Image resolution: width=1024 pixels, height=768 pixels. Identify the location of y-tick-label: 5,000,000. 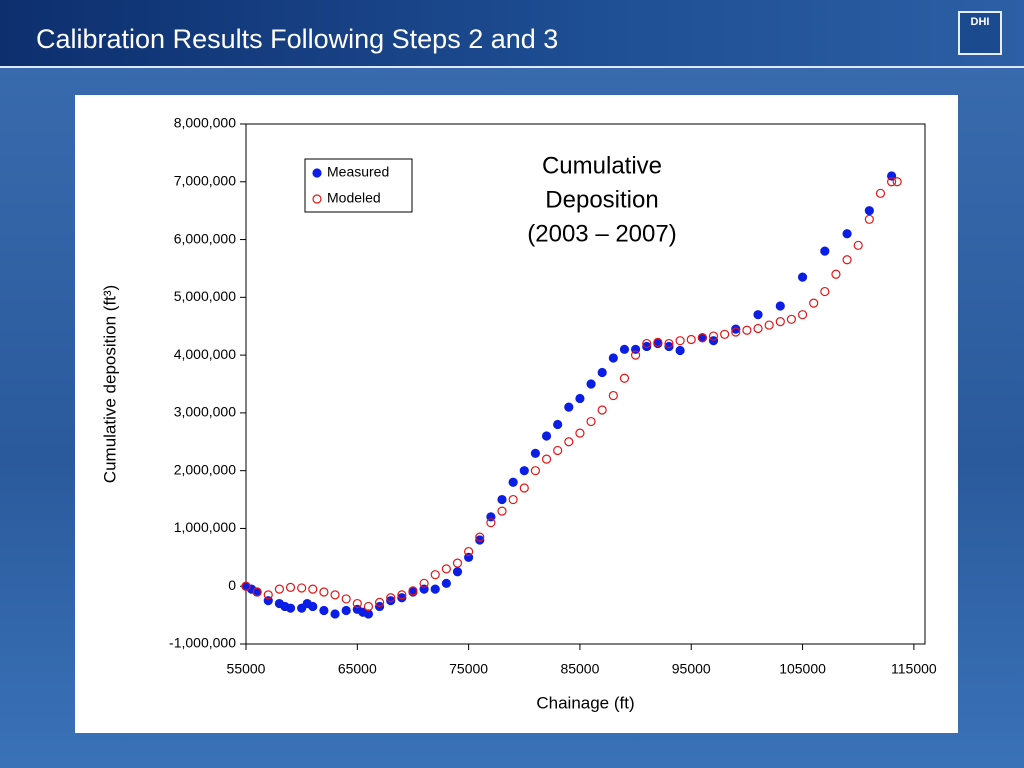
(205, 296).